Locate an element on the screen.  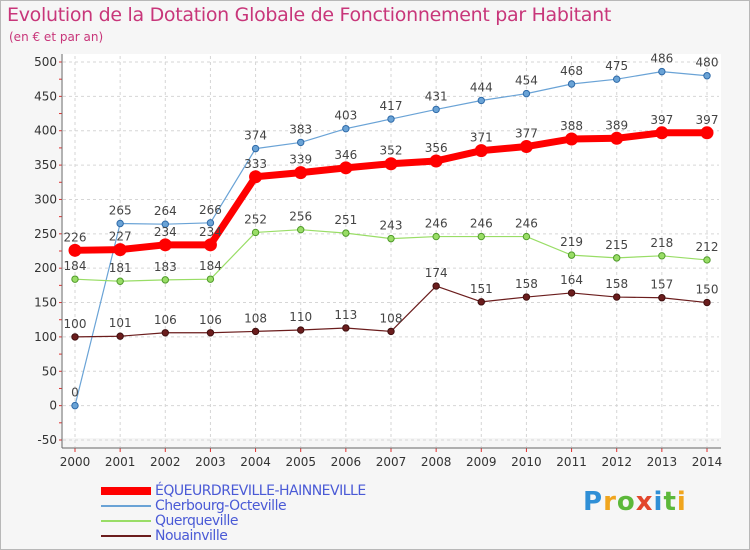
data-label: 264 is located at coordinates (165, 211).